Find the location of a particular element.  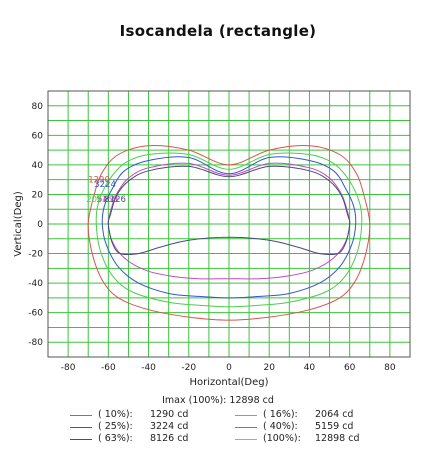

x-axis-label: Horizontal(Deg) is located at coordinates (228, 382).